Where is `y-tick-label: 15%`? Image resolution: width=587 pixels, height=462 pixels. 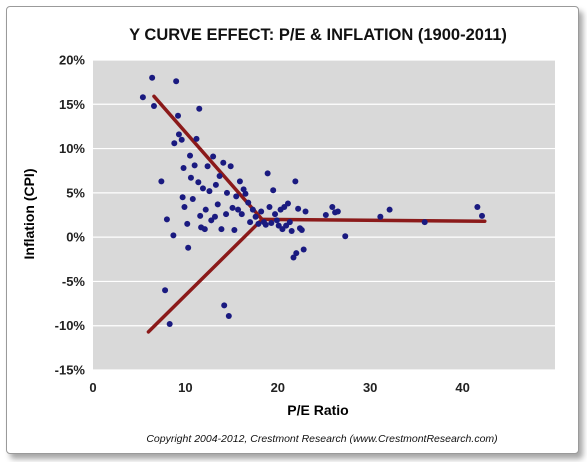
y-tick-label: 15% is located at coordinates (72, 104).